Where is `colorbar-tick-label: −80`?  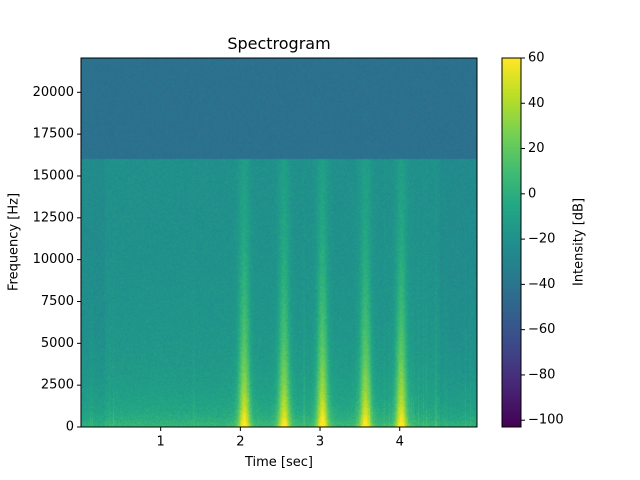
colorbar-tick-label: −80 is located at coordinates (541, 374).